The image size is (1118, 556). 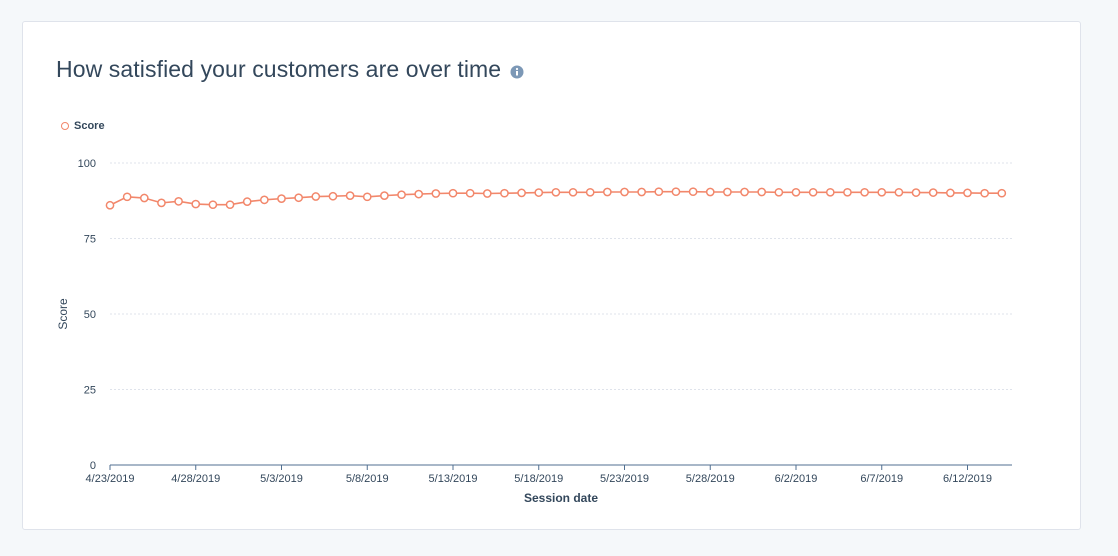 What do you see at coordinates (881, 479) in the screenshot?
I see `x-tick-label: 6/7/2019` at bounding box center [881, 479].